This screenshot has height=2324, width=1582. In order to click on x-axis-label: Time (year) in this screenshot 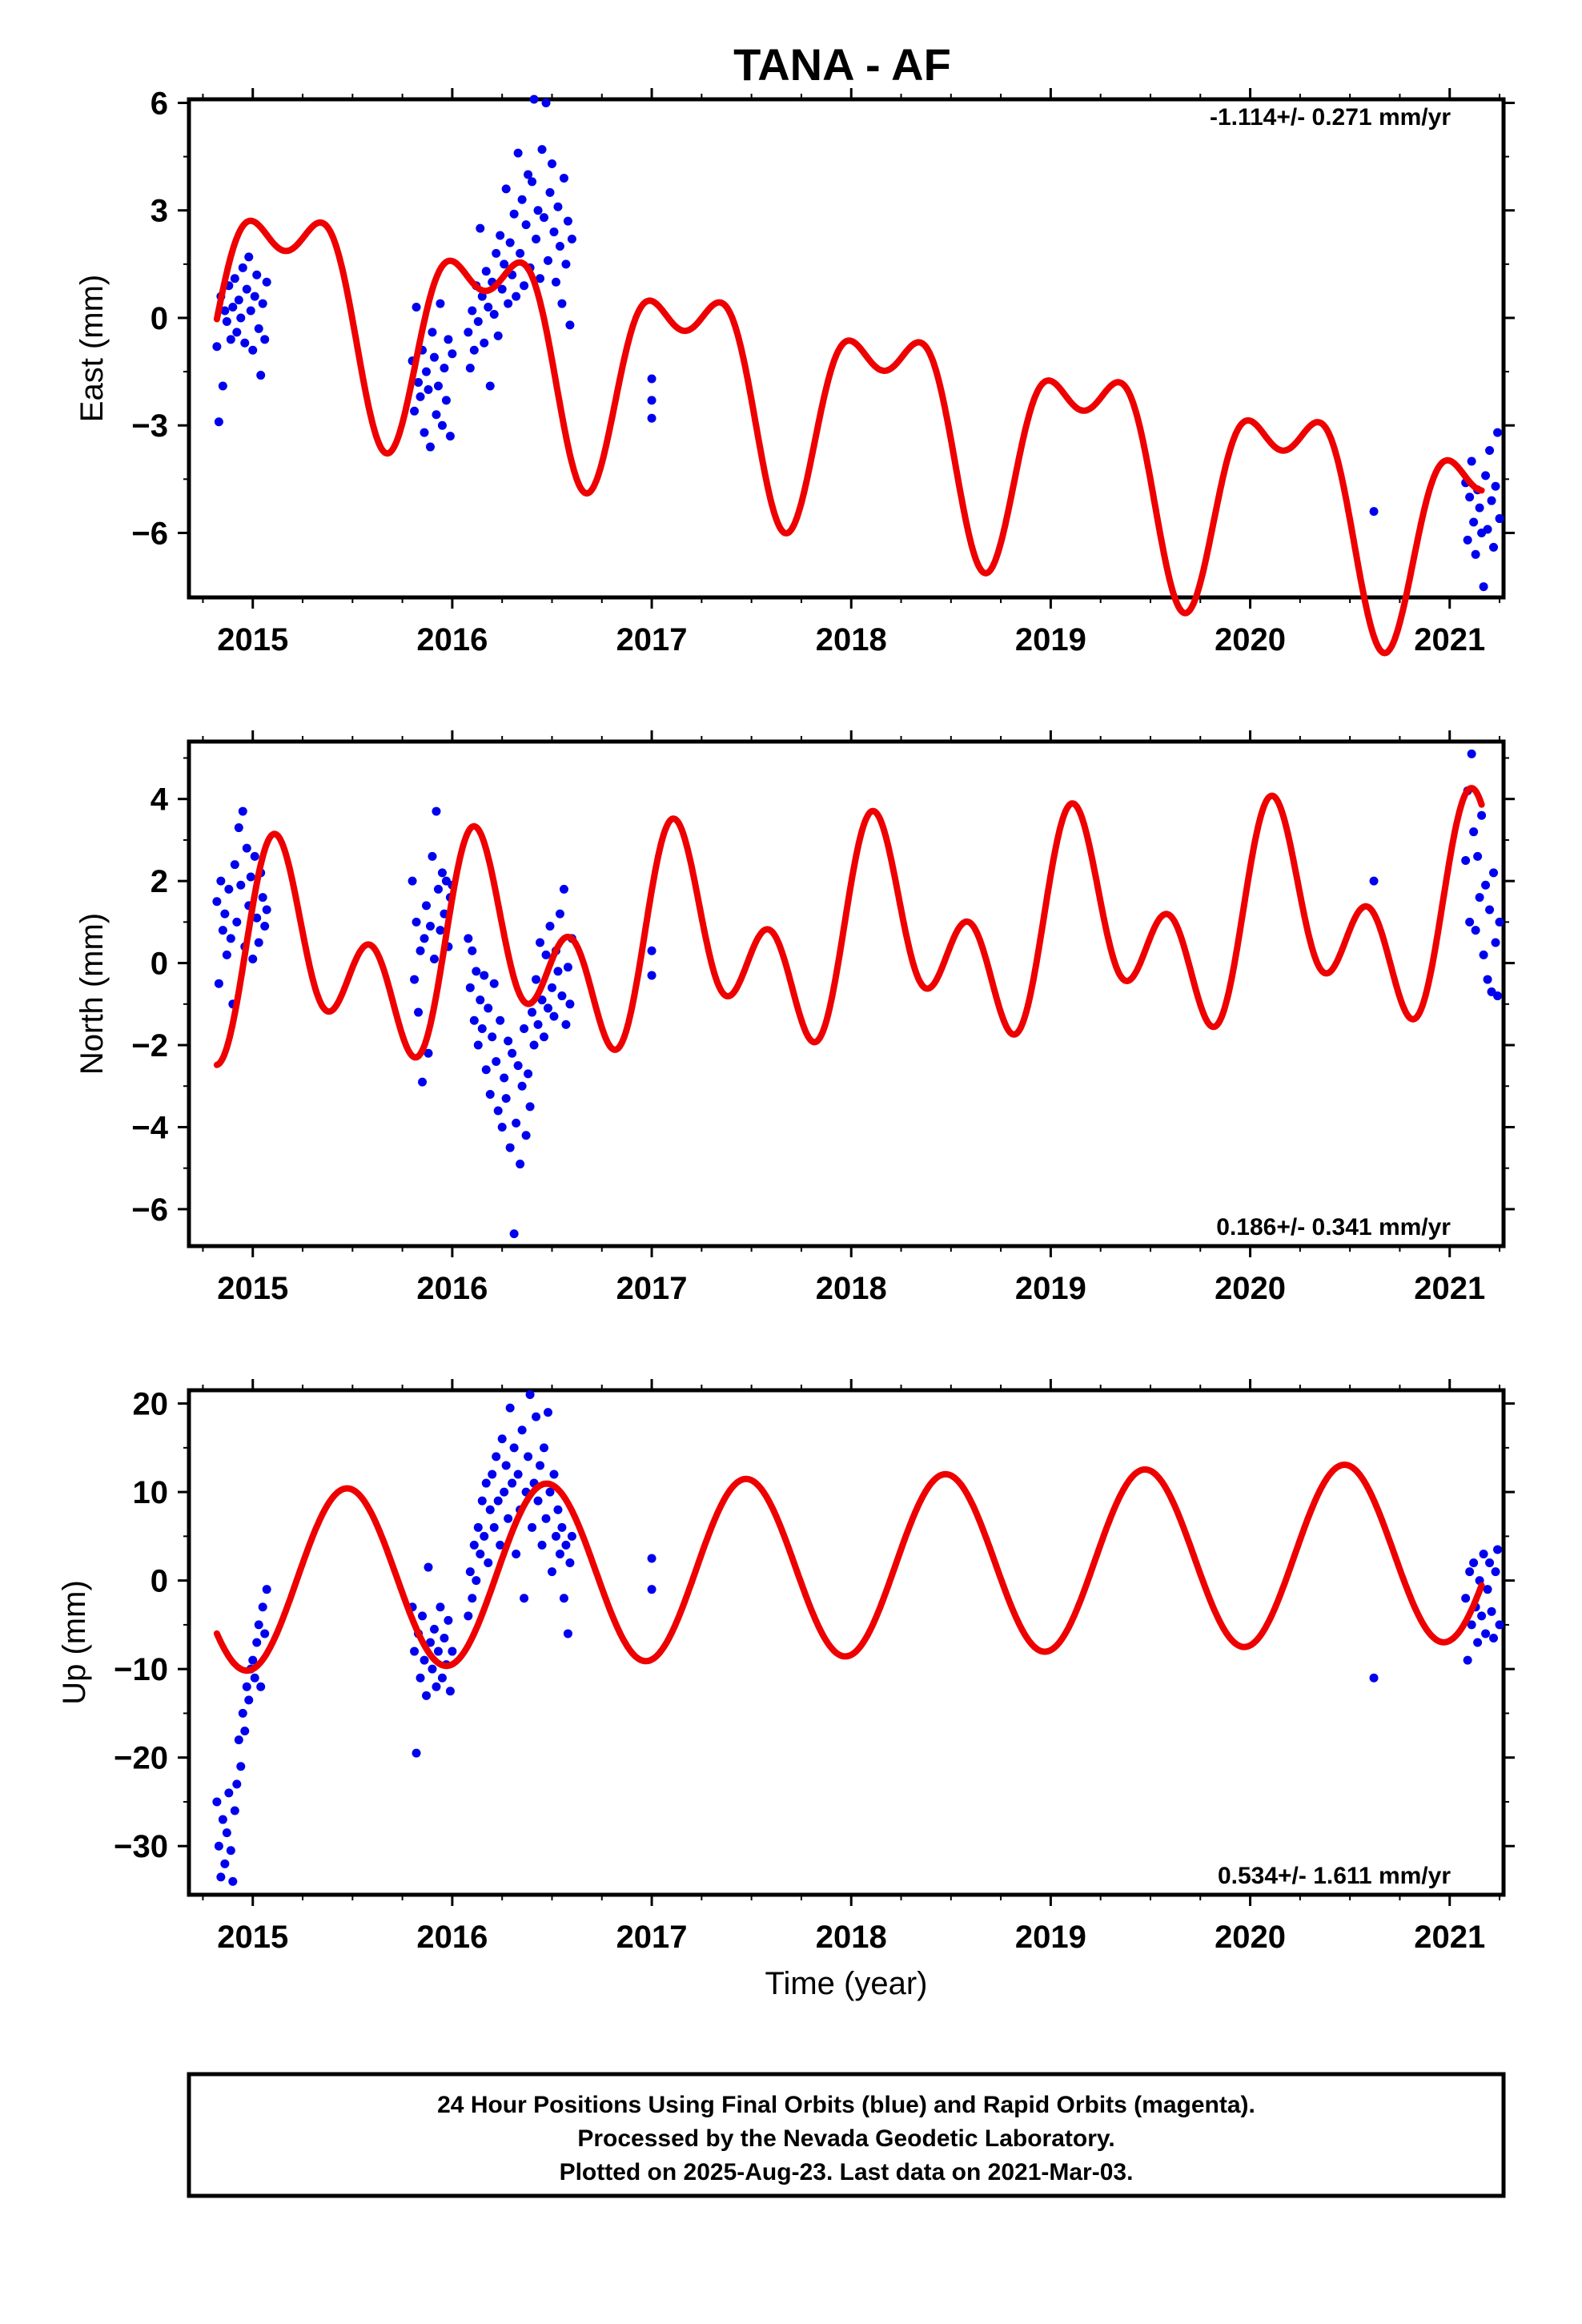, I will do `click(847, 1983)`.